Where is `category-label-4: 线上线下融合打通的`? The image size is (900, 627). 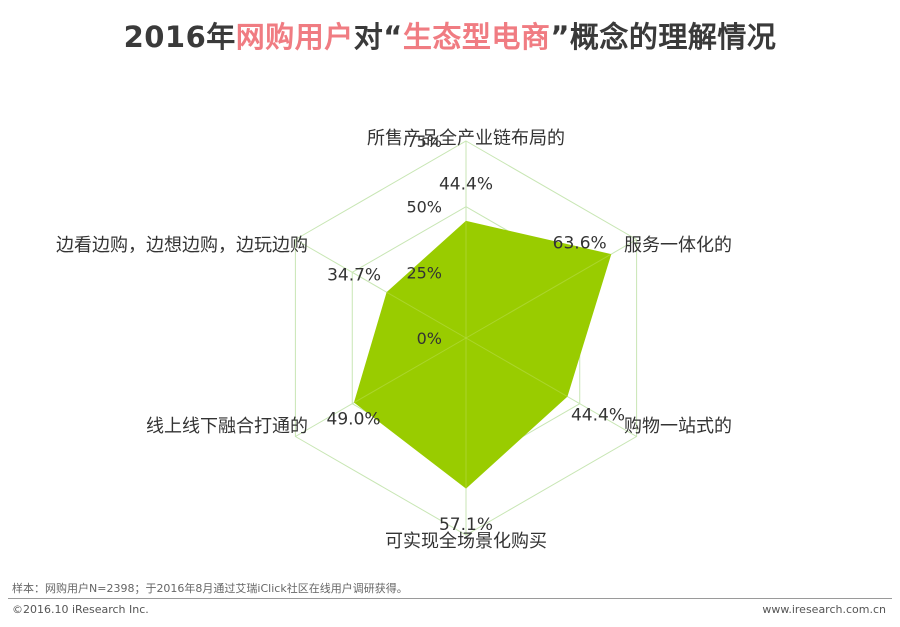
category-label-4: 线上线下融合打通的 is located at coordinates (227, 426).